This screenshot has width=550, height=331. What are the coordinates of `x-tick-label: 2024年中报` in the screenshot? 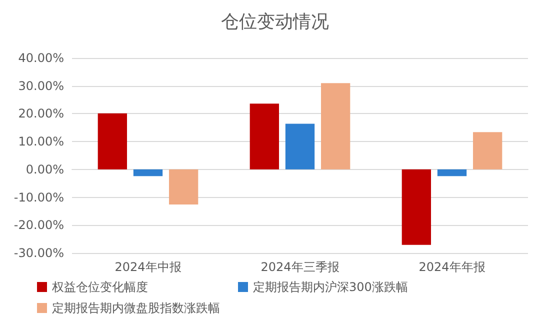 It's located at (148, 267).